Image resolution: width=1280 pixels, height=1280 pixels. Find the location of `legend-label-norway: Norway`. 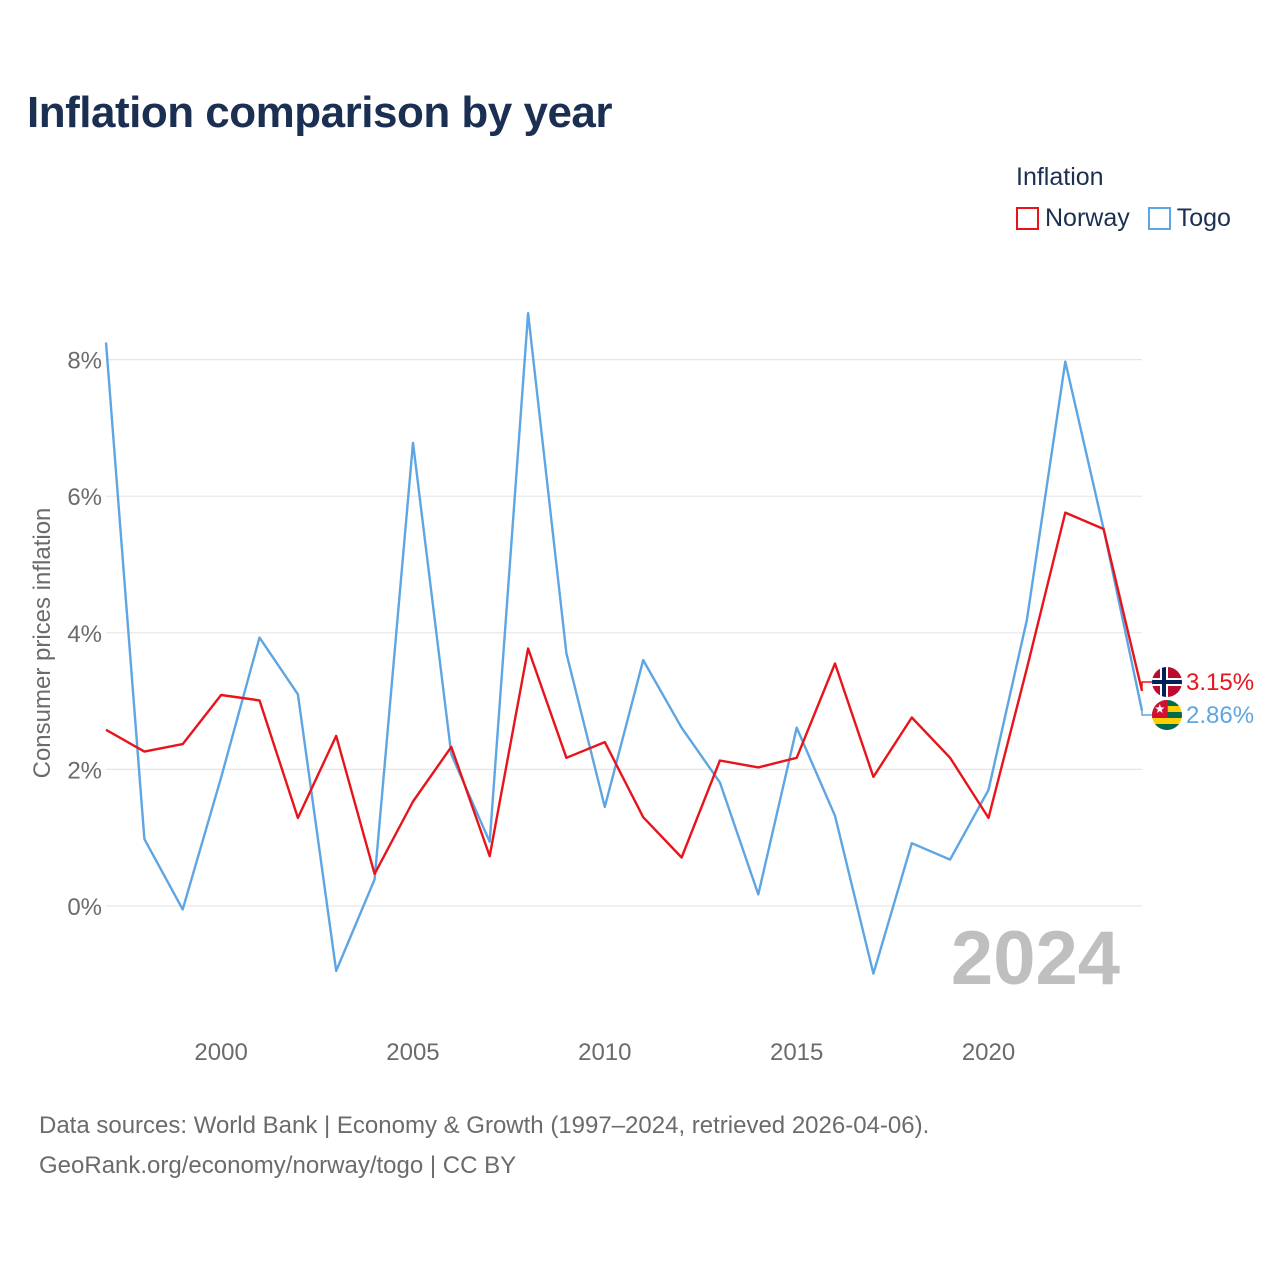

legend-label-norway: Norway is located at coordinates (1087, 218).